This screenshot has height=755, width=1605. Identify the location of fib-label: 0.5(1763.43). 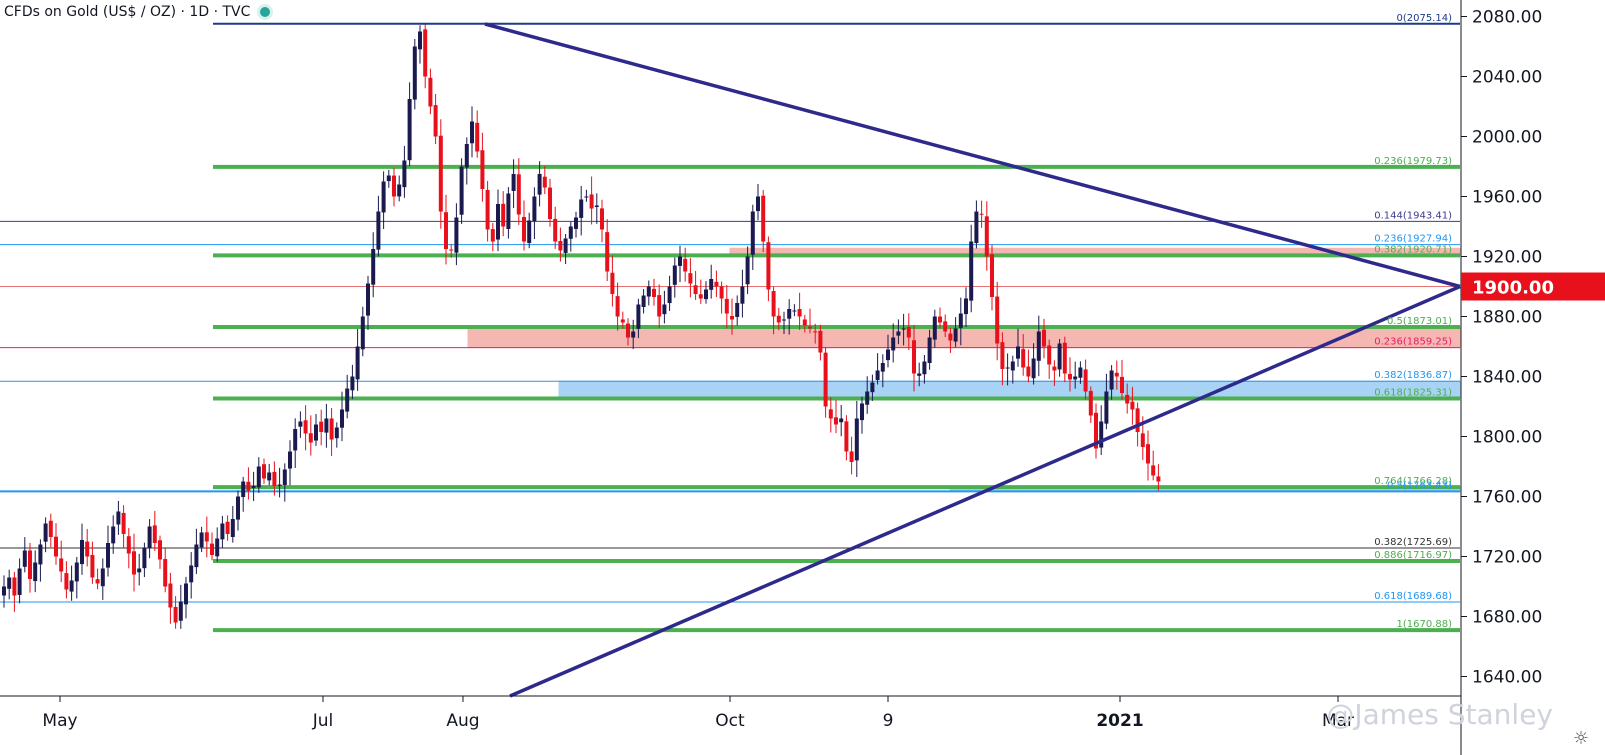
(1419, 485).